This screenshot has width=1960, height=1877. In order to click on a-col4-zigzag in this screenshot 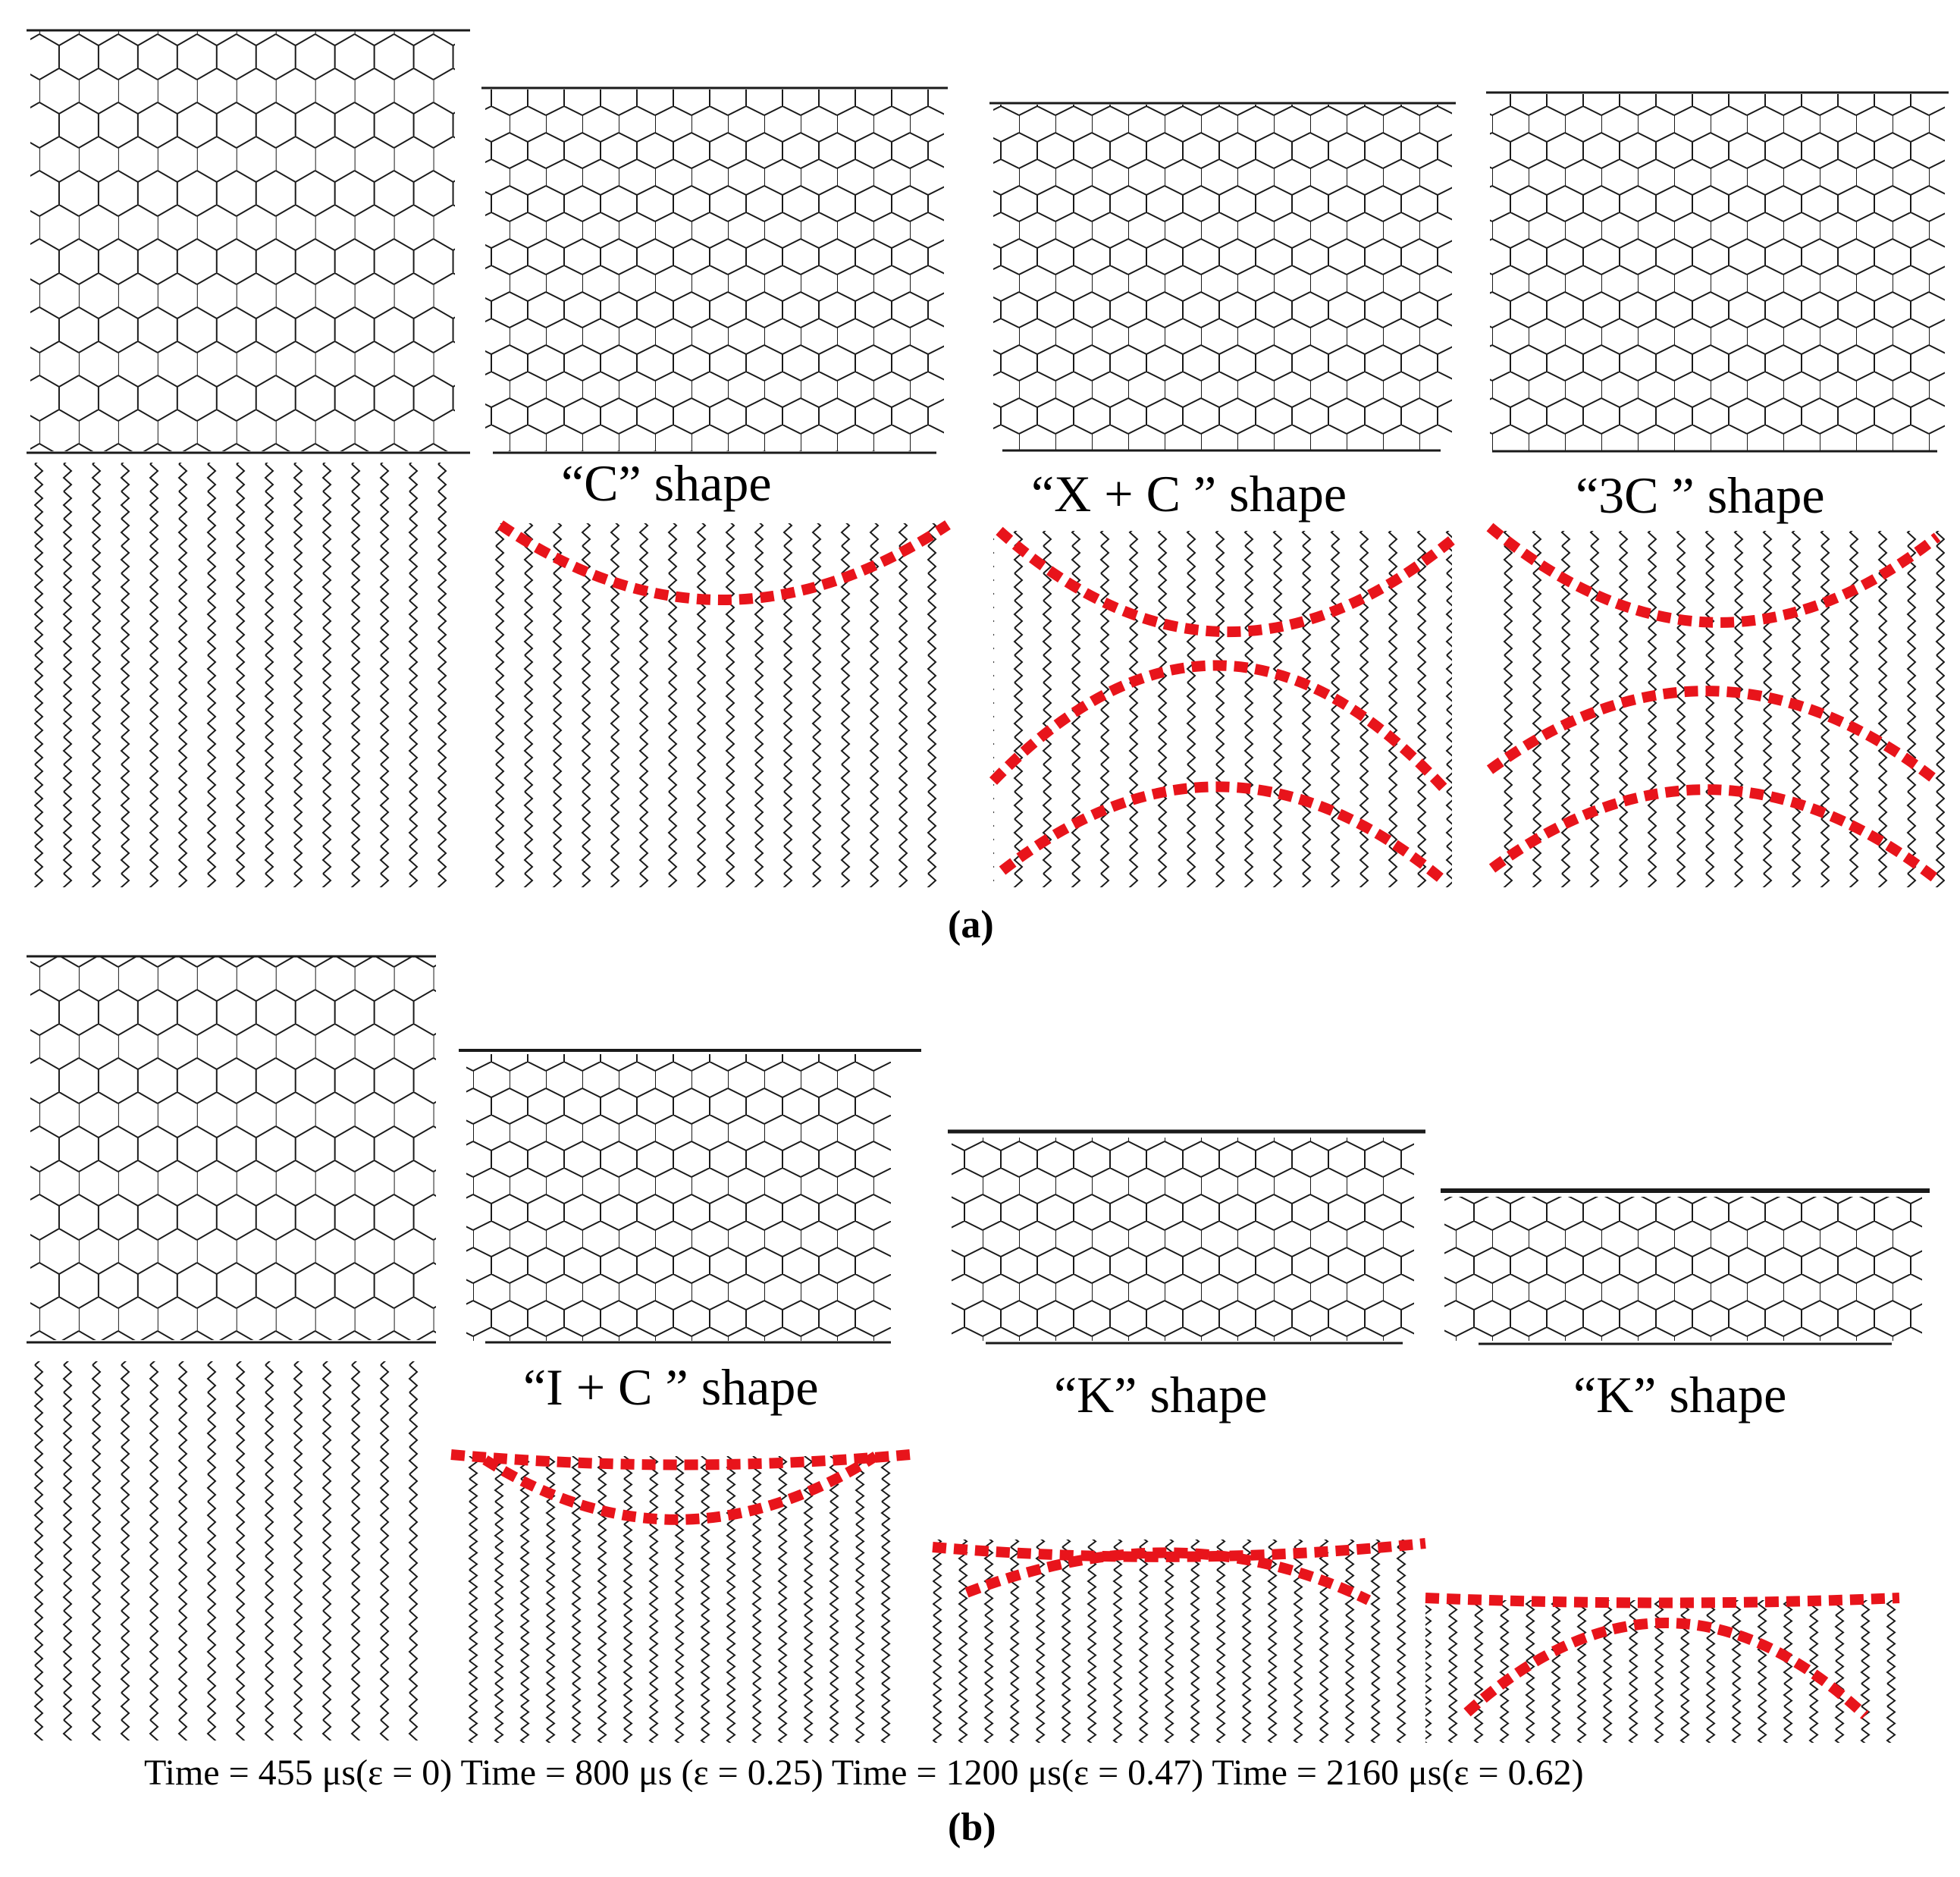, I will do `click(1718, 709)`.